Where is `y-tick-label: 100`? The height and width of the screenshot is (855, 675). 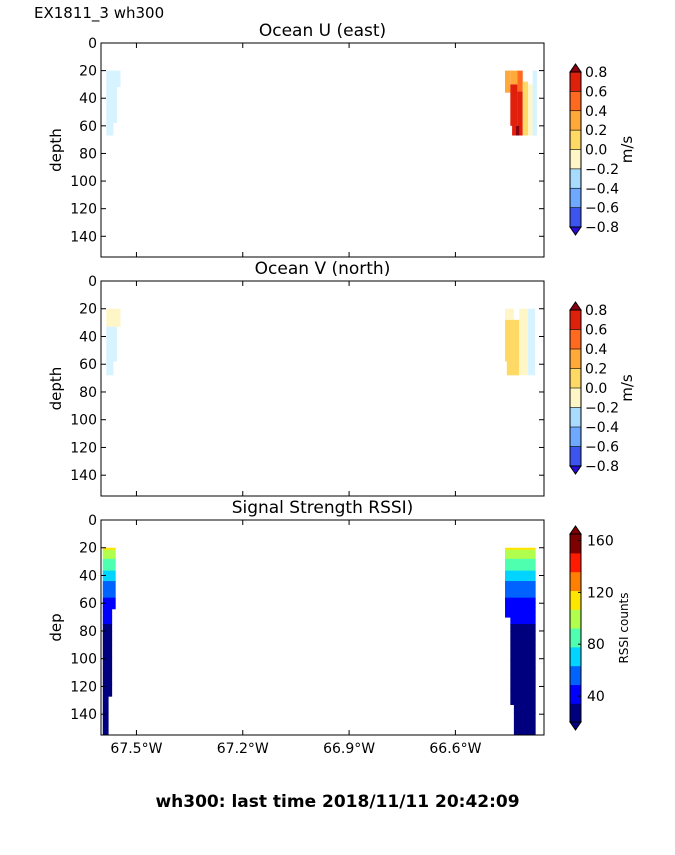
y-tick-label: 100 is located at coordinates (83, 660).